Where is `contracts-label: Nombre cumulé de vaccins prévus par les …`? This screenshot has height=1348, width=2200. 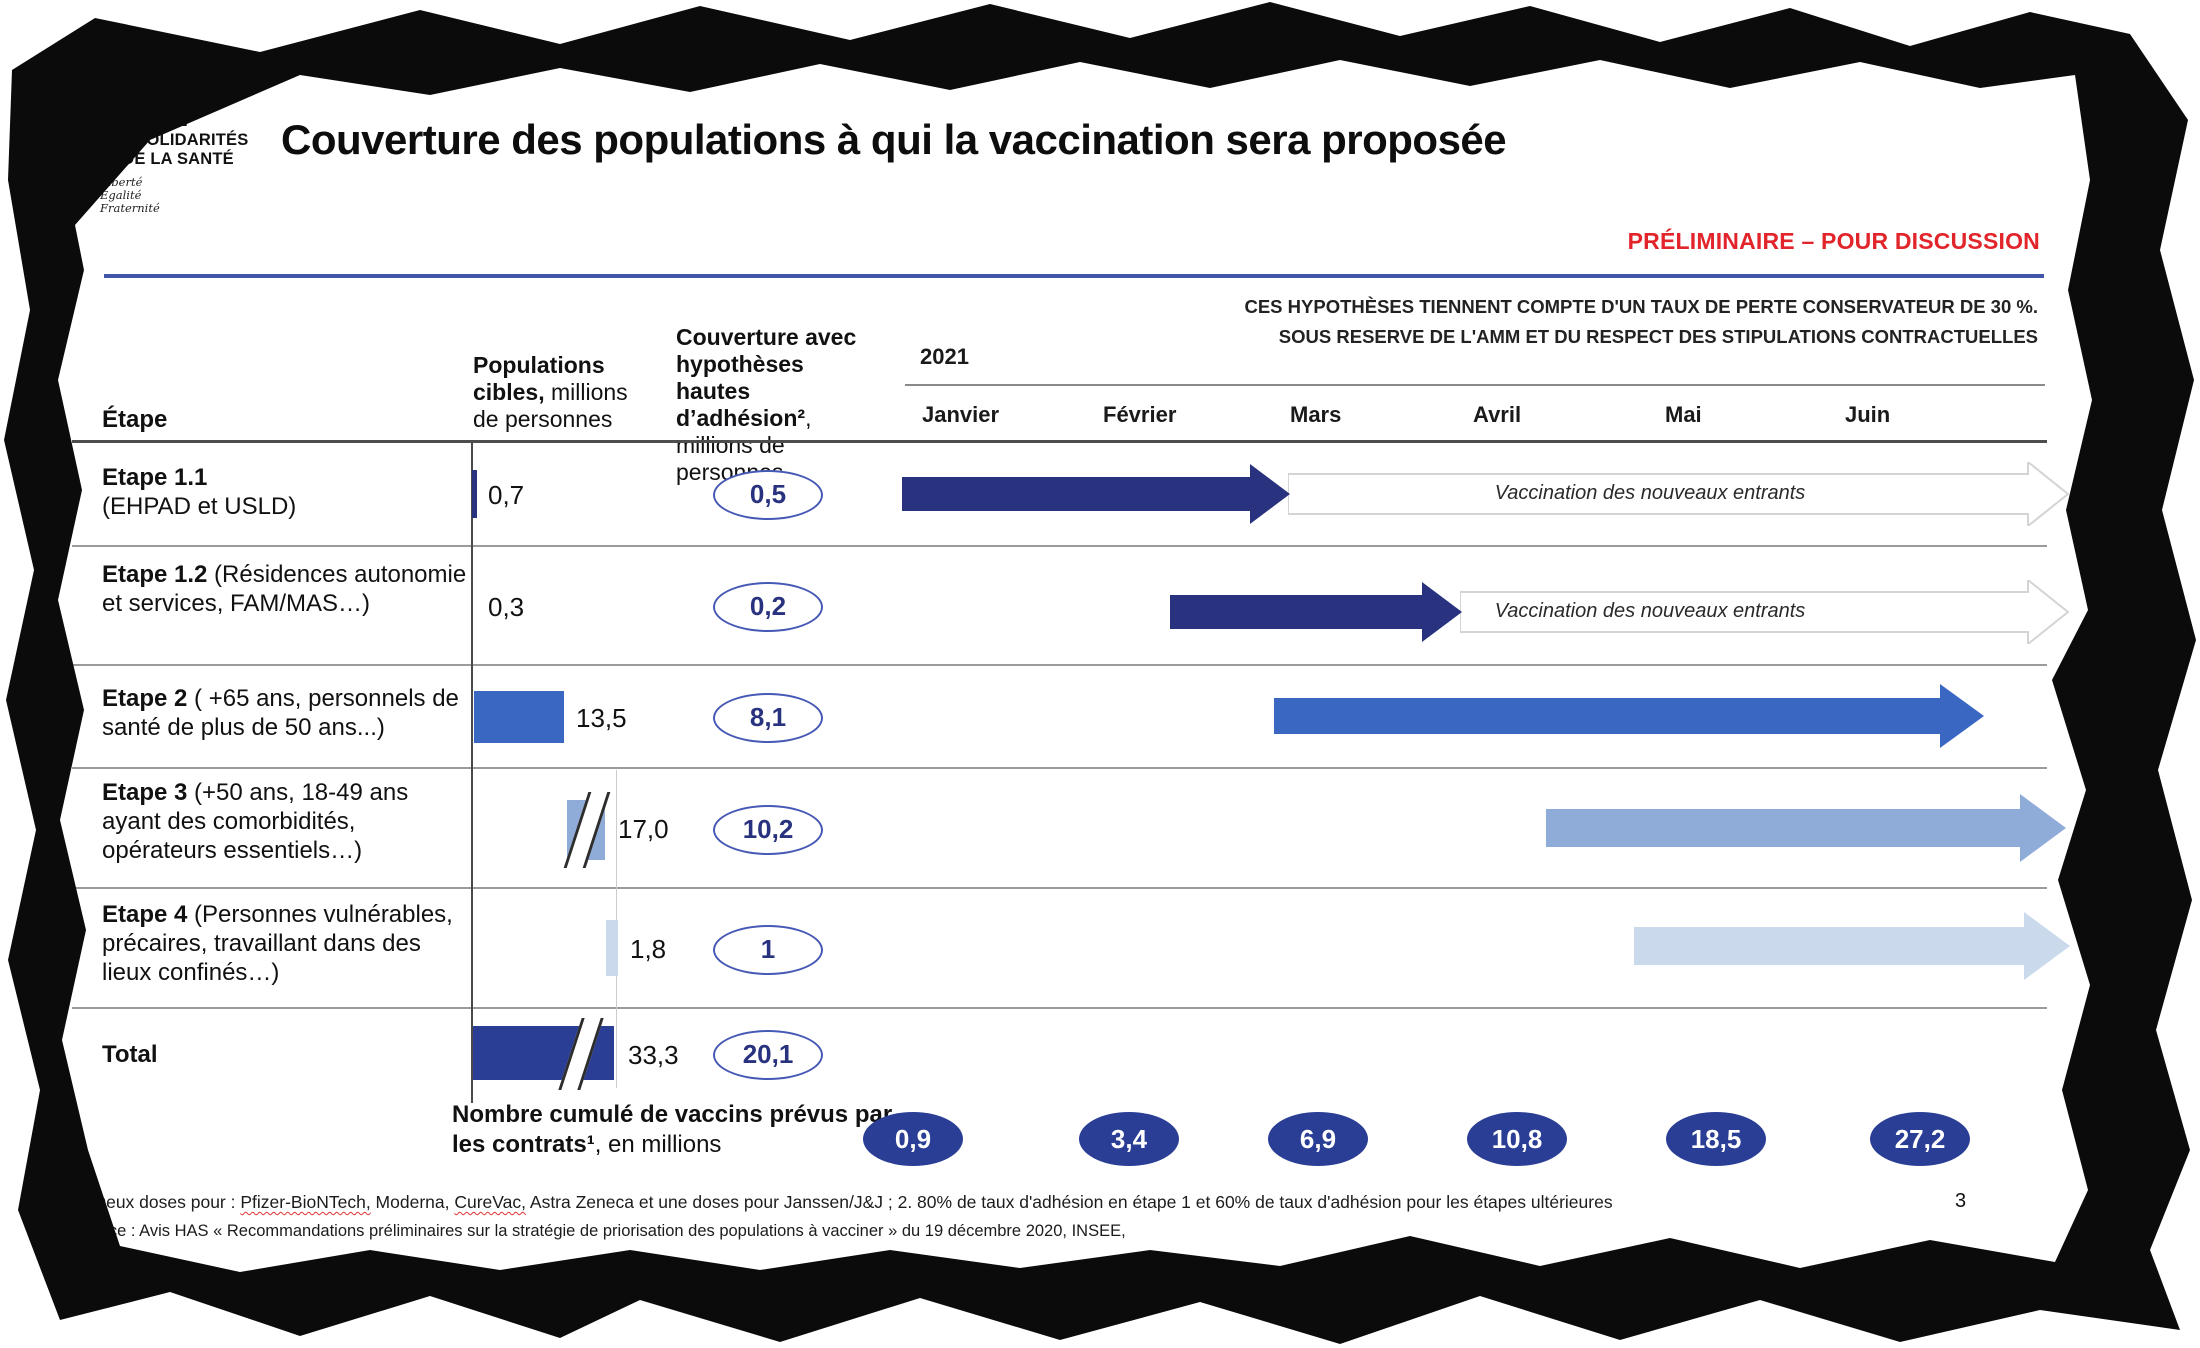 contracts-label: Nombre cumulé de vaccins prévus par les … is located at coordinates (672, 1129).